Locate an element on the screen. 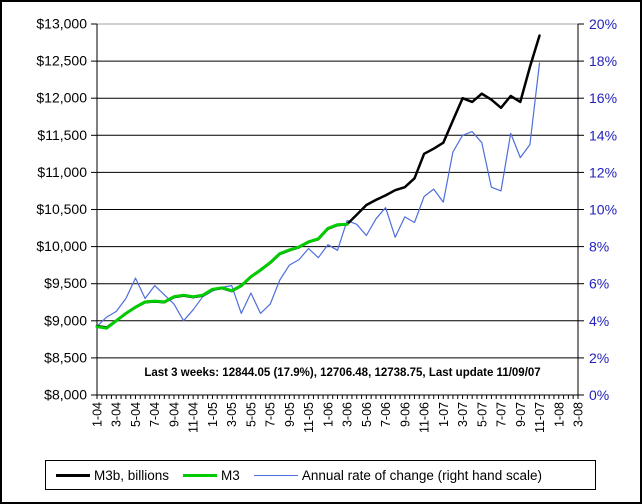 This screenshot has height=504, width=642. rate-line-swatch is located at coordinates (275, 475).